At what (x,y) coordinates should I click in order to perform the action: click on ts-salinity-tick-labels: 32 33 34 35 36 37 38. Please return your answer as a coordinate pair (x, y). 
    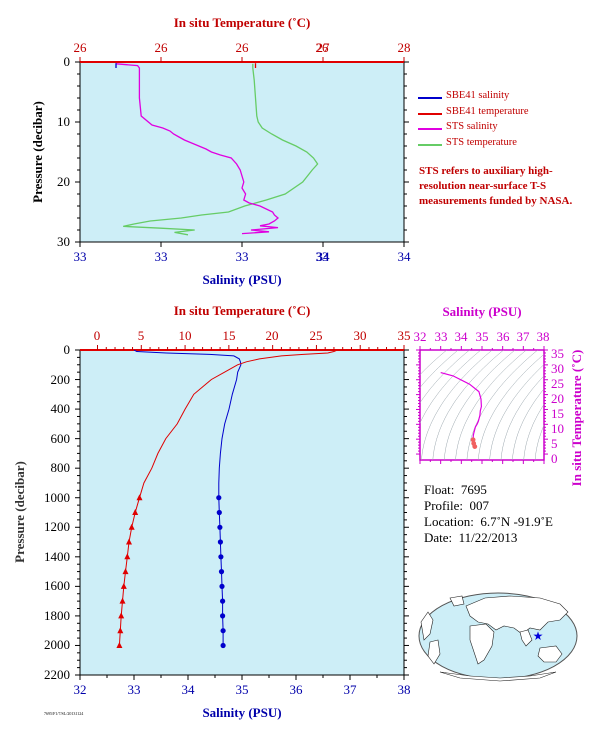
    Looking at the image, I should click on (482, 336).